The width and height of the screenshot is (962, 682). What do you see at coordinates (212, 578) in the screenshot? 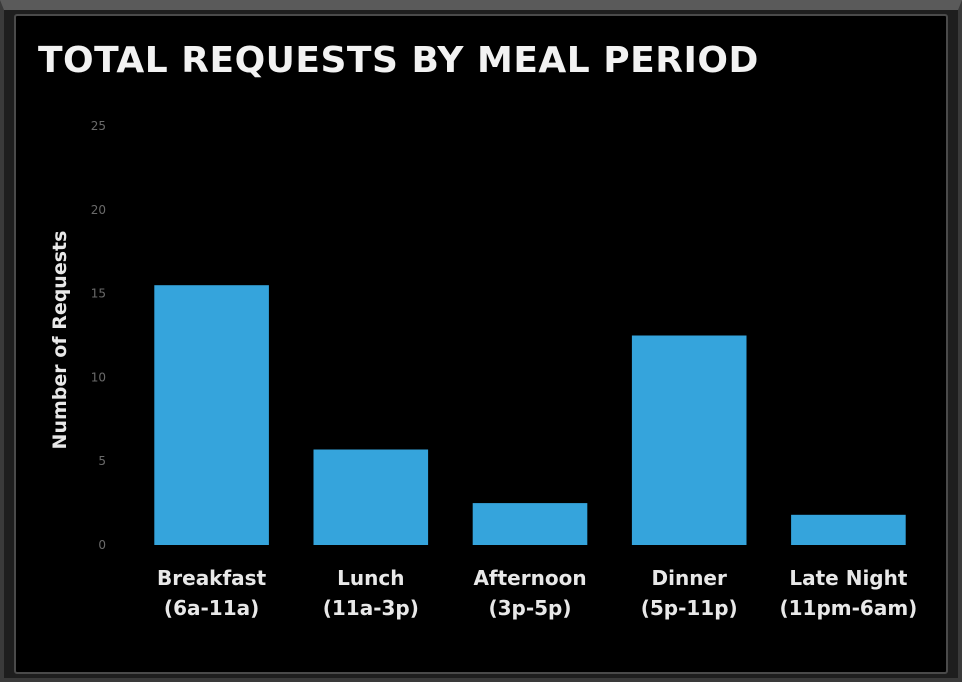
I see `x-tick-label: Breakfast` at bounding box center [212, 578].